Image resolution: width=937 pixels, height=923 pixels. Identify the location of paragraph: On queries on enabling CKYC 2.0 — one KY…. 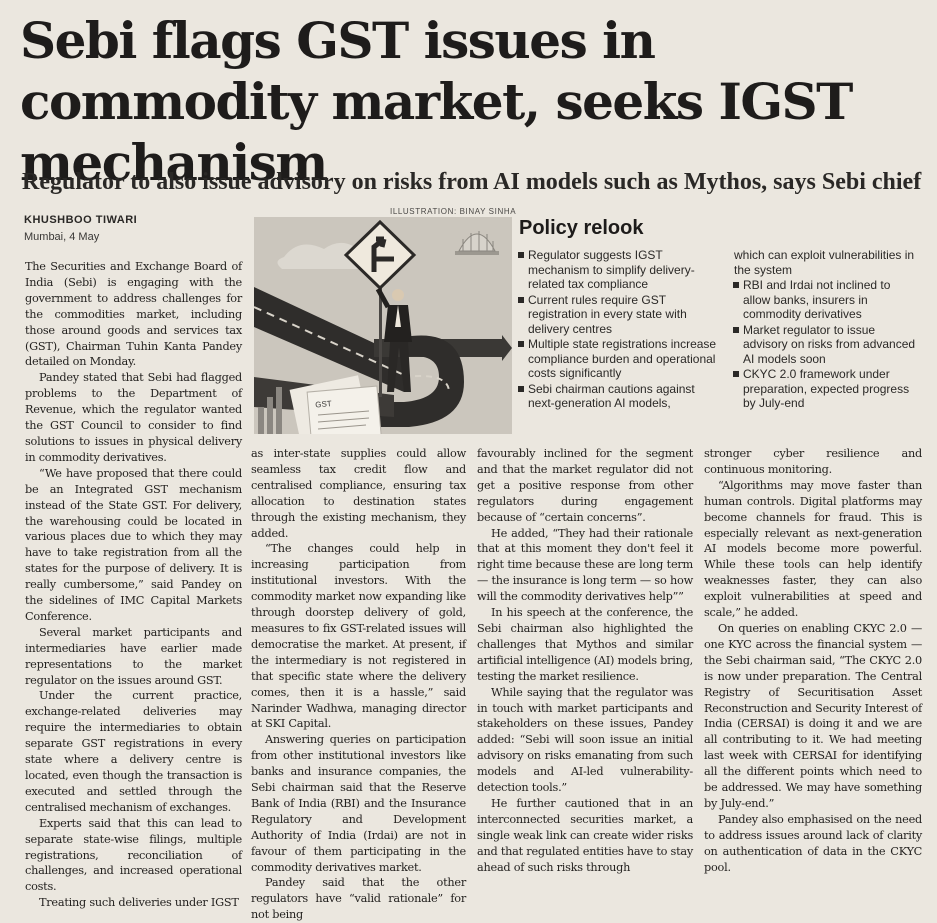
(813, 715).